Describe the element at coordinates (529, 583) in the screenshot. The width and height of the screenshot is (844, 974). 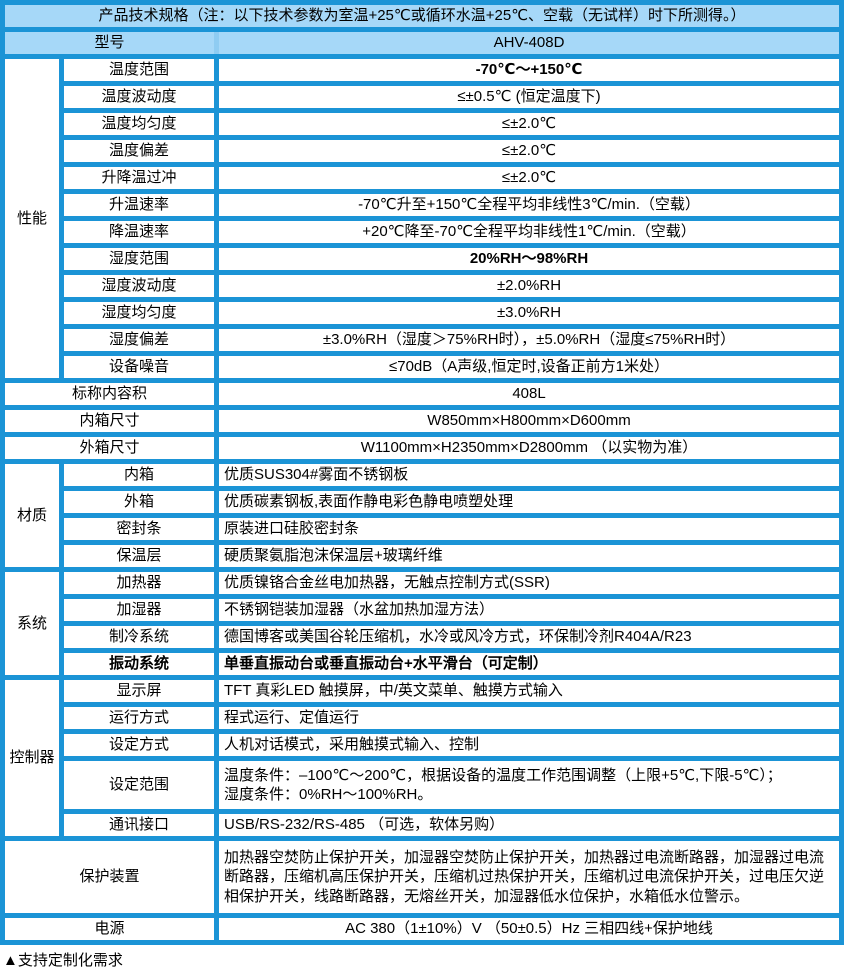
I see `row-value: 优质镍铬合金丝电加热器，无触点控制方式(SSR)` at that location.